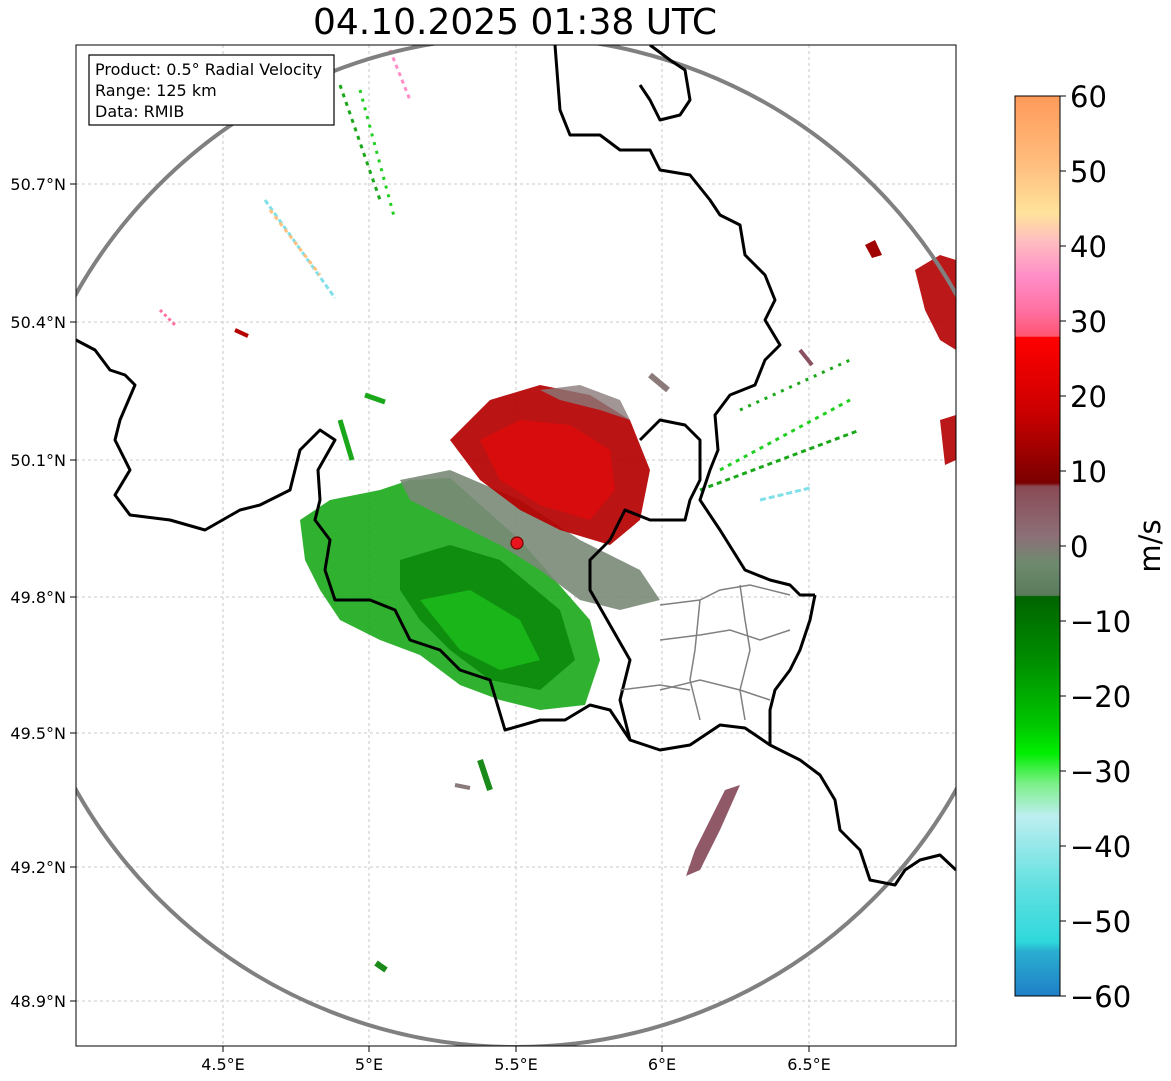 This screenshot has width=1171, height=1081. What do you see at coordinates (223, 1064) in the screenshot?
I see `x-tick-label: 4.5°E` at bounding box center [223, 1064].